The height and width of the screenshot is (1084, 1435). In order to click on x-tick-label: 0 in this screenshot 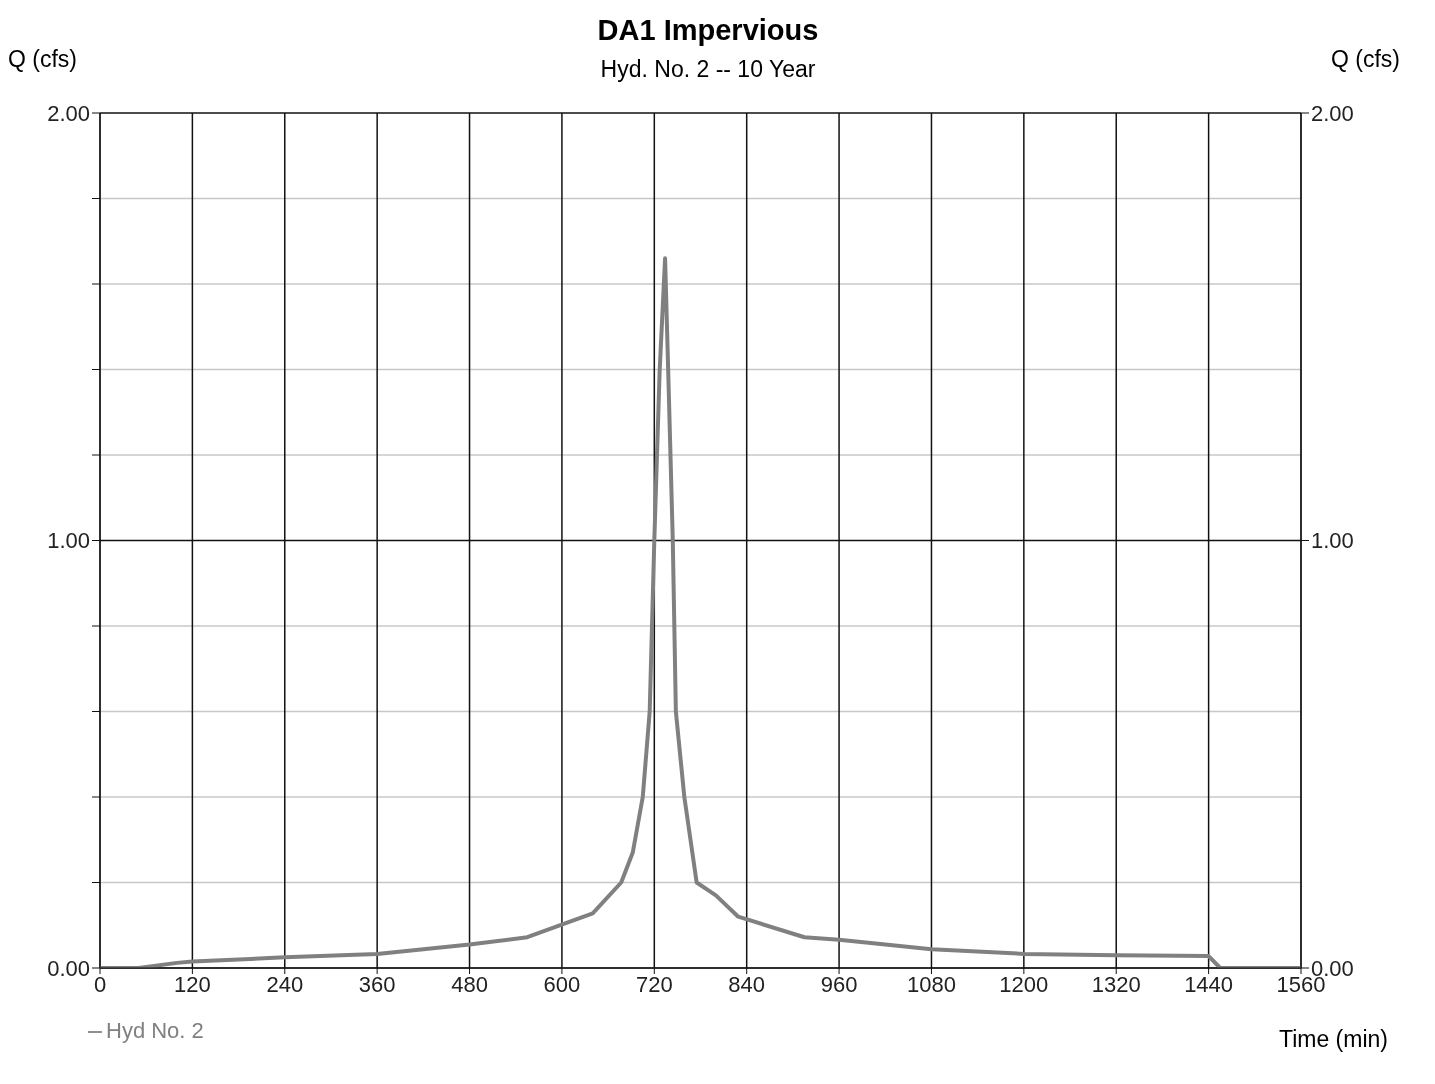, I will do `click(100, 984)`.